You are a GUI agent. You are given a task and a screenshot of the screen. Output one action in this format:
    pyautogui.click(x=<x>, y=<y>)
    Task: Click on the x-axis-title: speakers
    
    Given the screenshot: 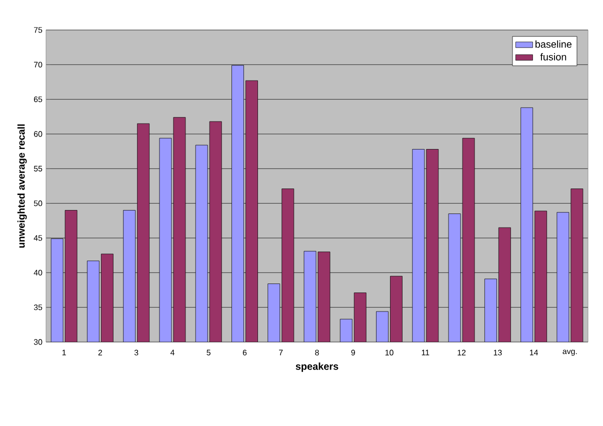 What is the action you would take?
    pyautogui.click(x=317, y=367)
    